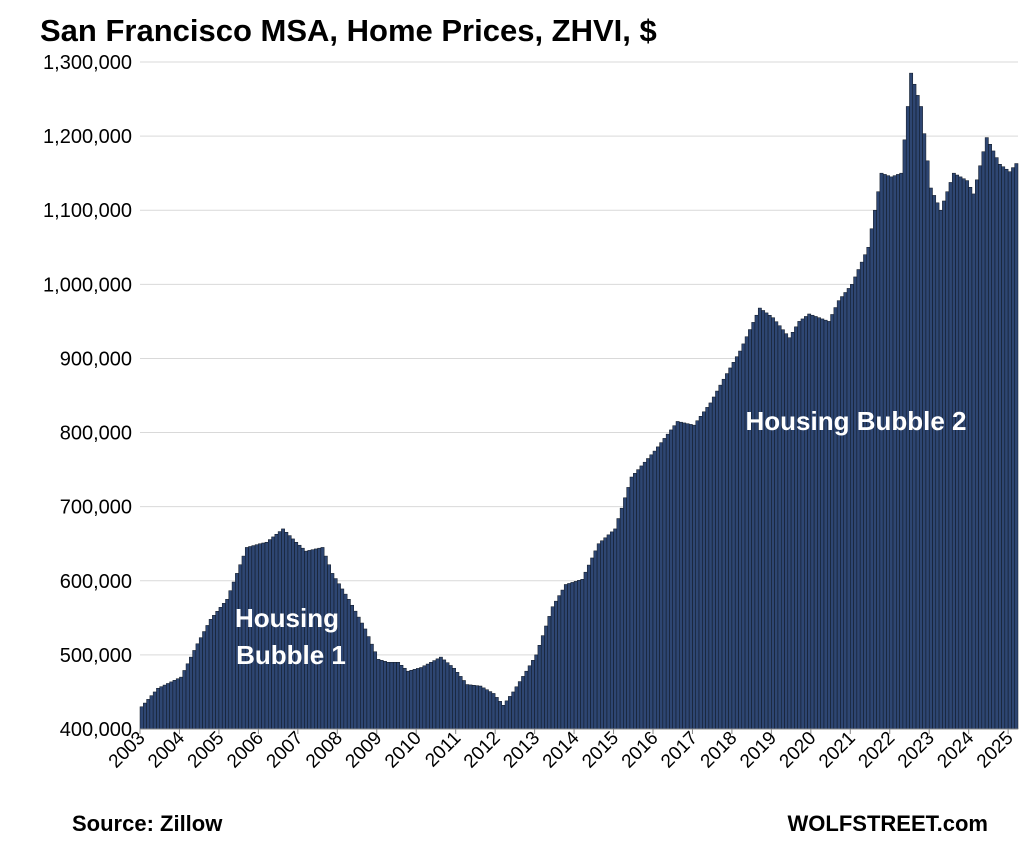 The height and width of the screenshot is (847, 1024). Describe the element at coordinates (443, 750) in the screenshot. I see `x-tick-label: 2011` at that location.